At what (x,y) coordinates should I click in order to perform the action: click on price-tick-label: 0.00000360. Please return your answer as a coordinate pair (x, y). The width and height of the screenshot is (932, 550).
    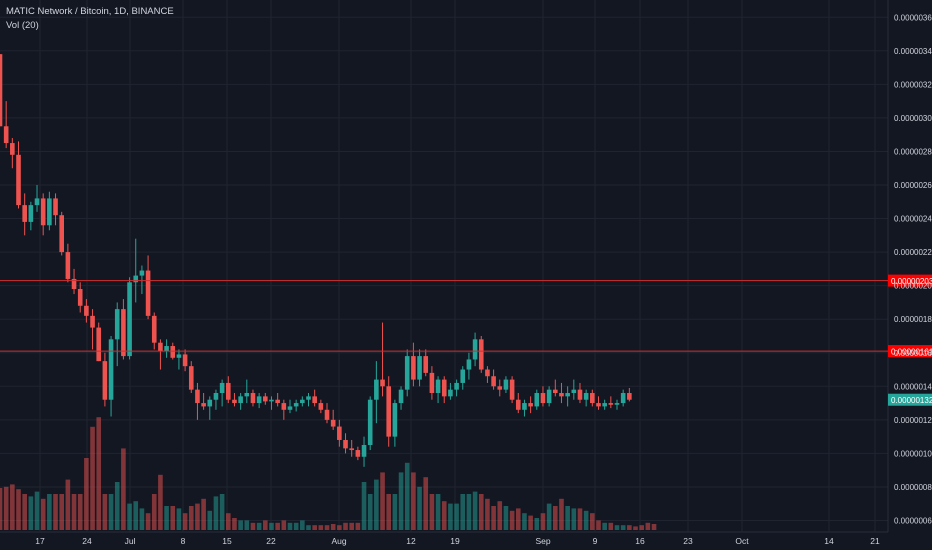
    Looking at the image, I should click on (913, 17).